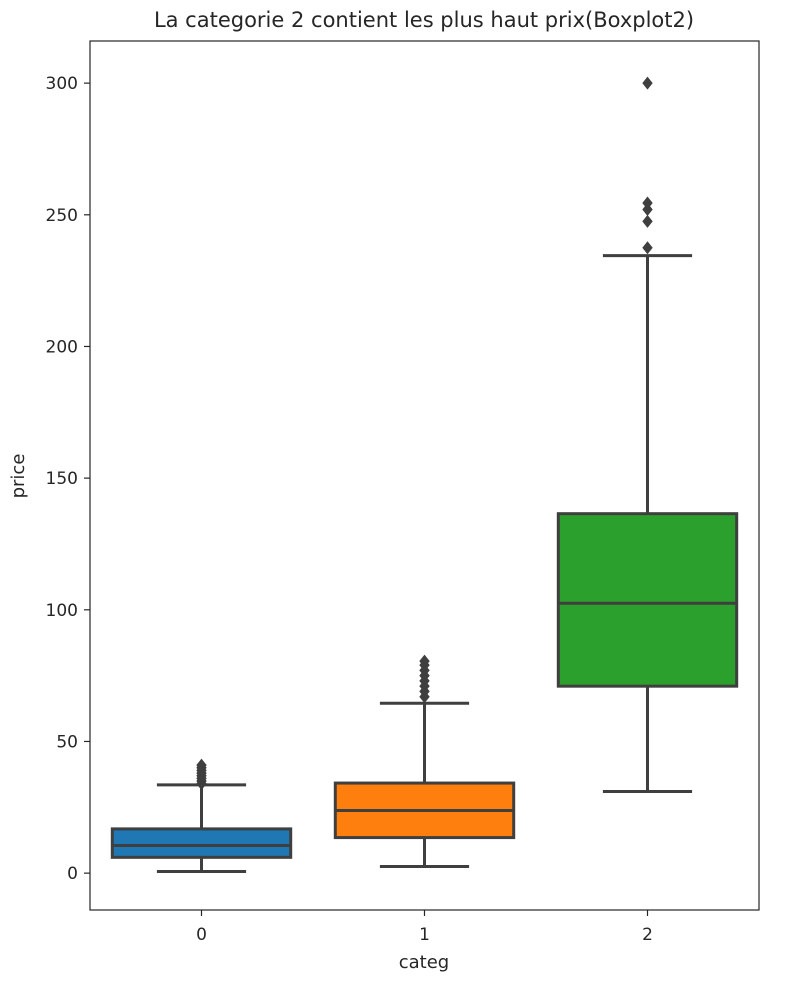 This screenshot has width=794, height=984. What do you see at coordinates (62, 216) in the screenshot?
I see `y-tick-label: 250` at bounding box center [62, 216].